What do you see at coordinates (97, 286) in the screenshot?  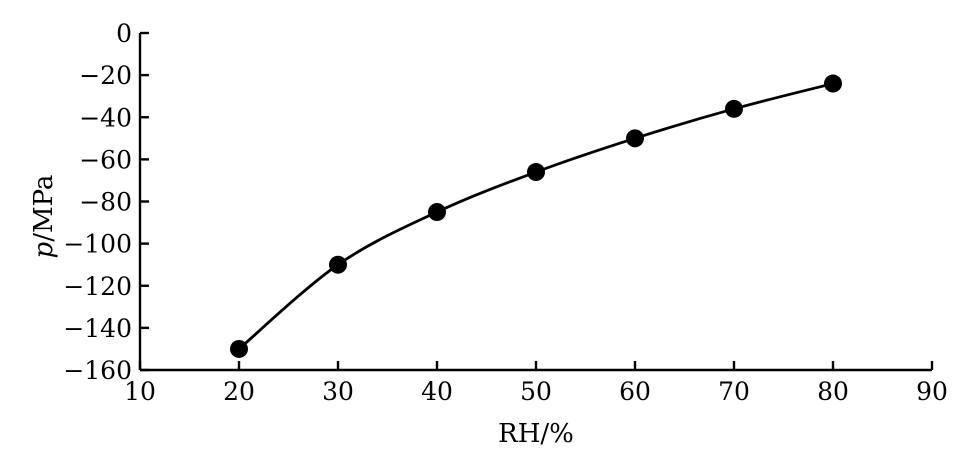 I see `y-tick-label: −120` at bounding box center [97, 286].